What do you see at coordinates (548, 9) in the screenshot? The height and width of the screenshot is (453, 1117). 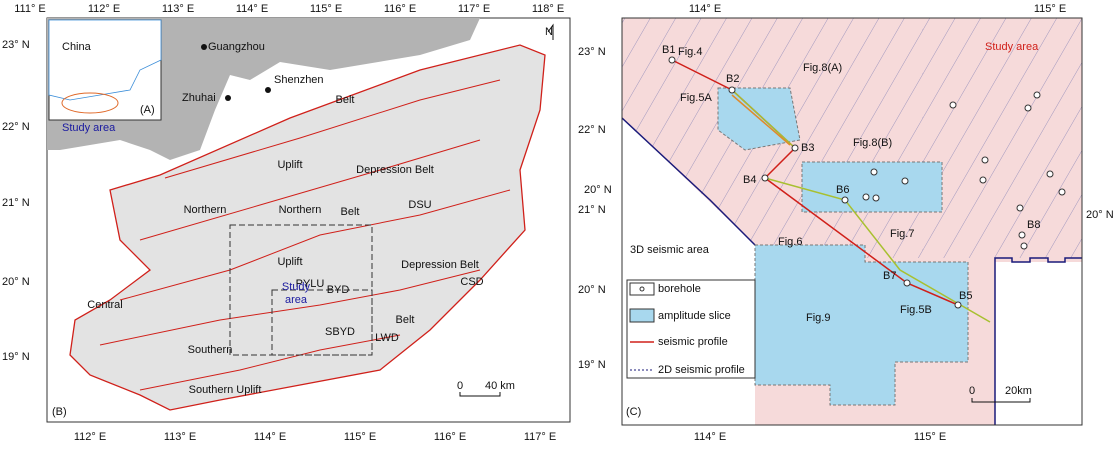 I see `lon-label: 118° E` at bounding box center [548, 9].